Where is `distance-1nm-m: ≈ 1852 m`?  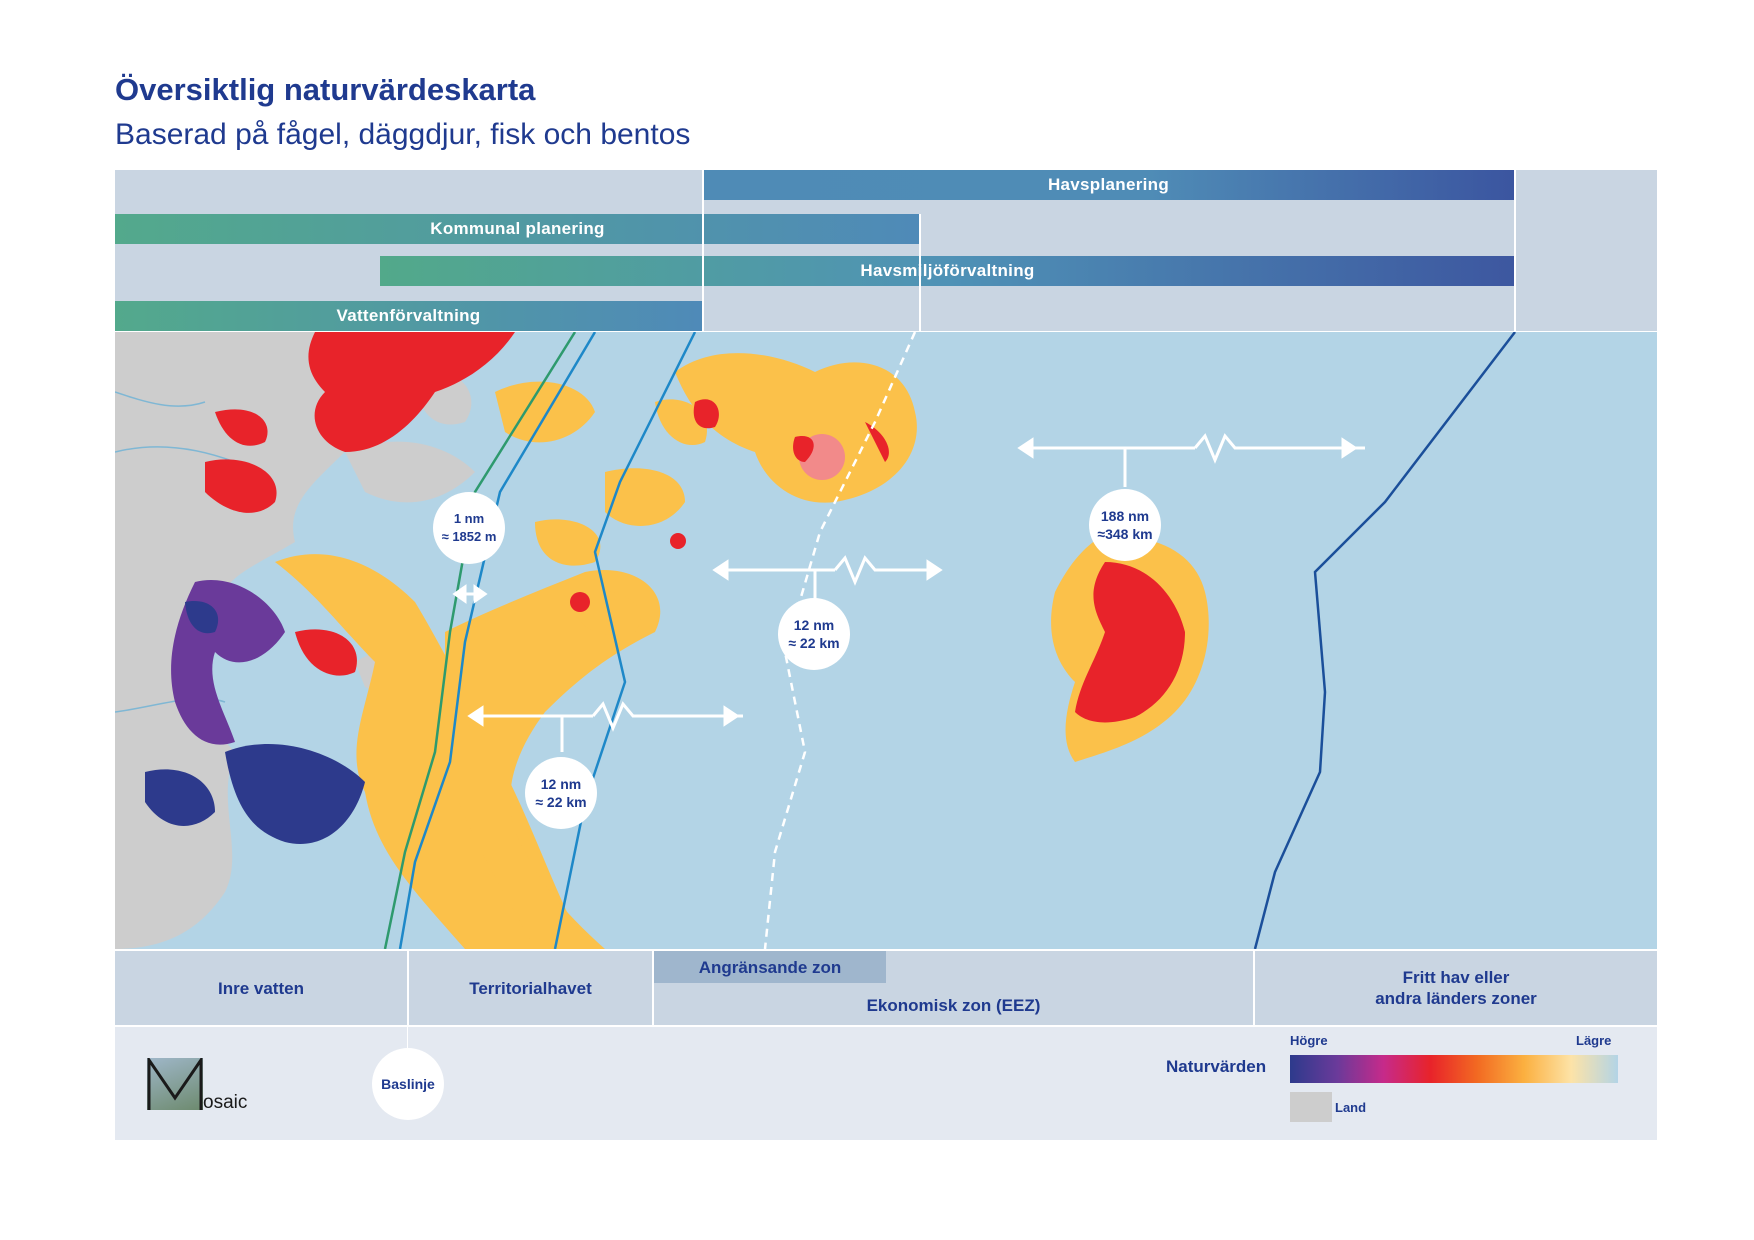
distance-1nm-m: ≈ 1852 m is located at coordinates (469, 536).